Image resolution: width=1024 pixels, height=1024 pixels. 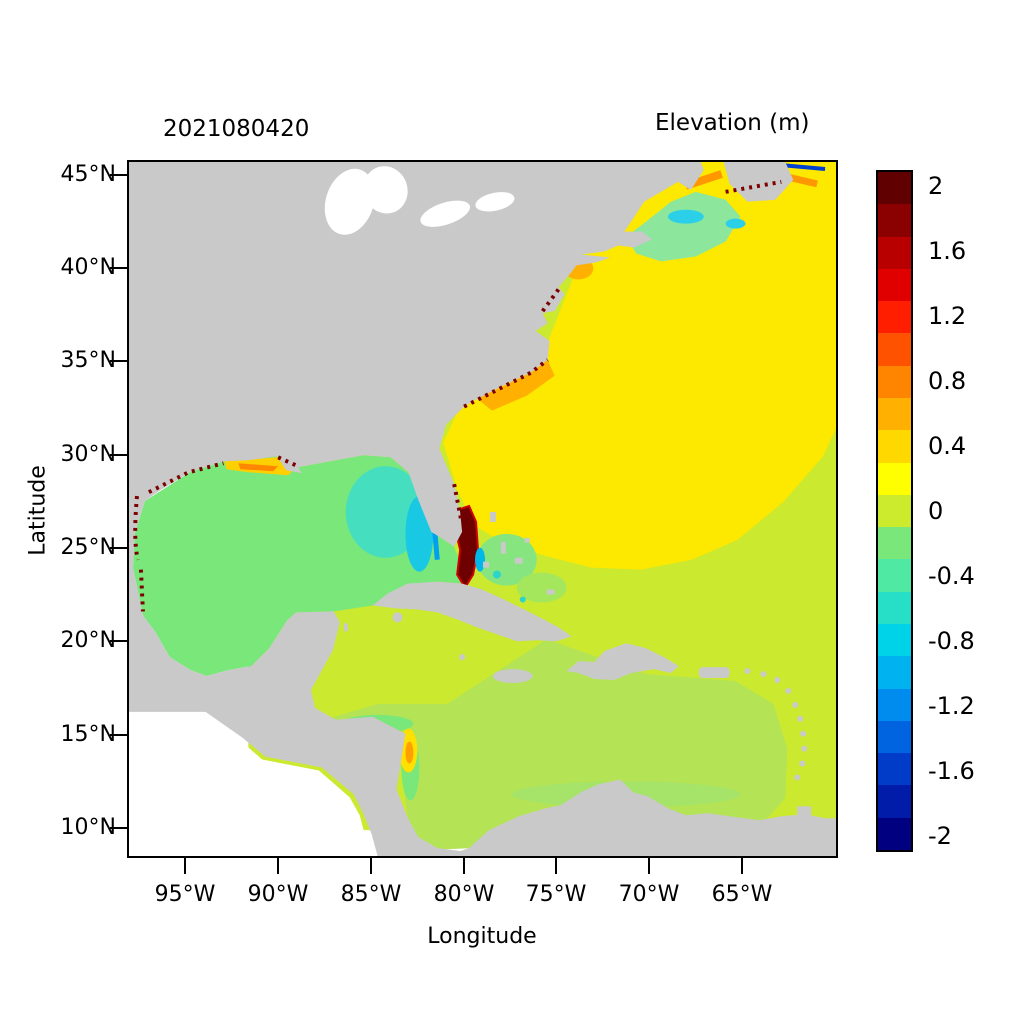 I want to click on colorbar-tick-label: -0.8, so click(x=951, y=641).